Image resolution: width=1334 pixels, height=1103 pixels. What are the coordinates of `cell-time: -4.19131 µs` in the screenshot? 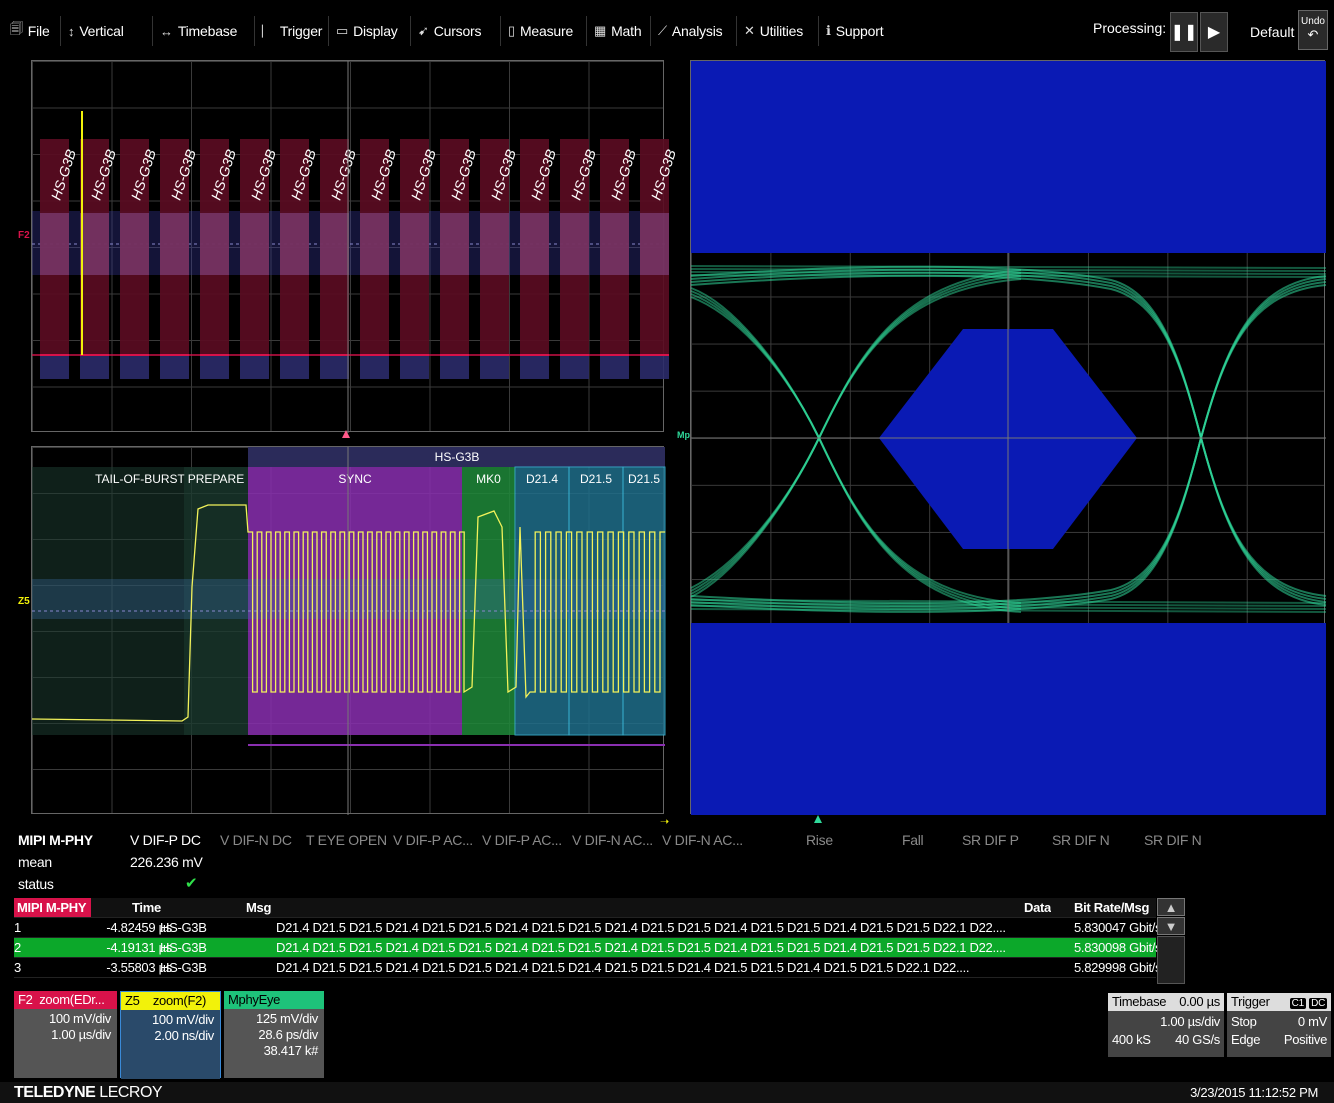 It's located at (139, 947).